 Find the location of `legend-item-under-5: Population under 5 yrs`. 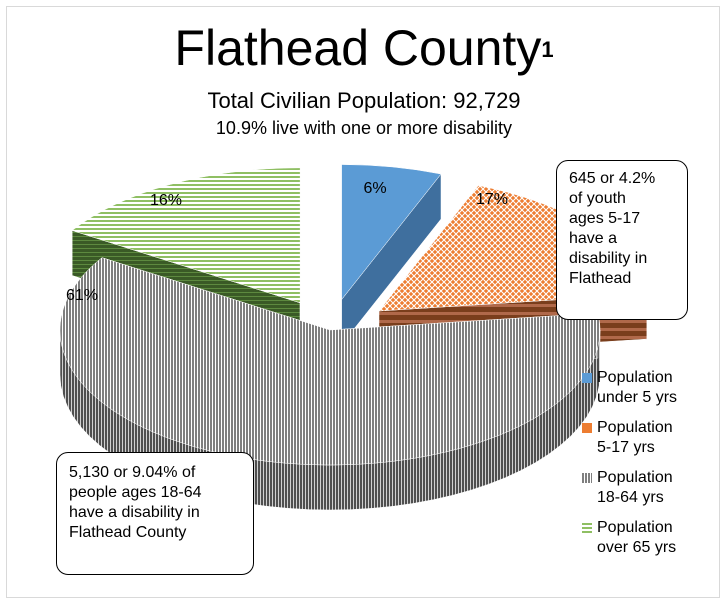

legend-item-under-5: Population under 5 yrs is located at coordinates (652, 388).